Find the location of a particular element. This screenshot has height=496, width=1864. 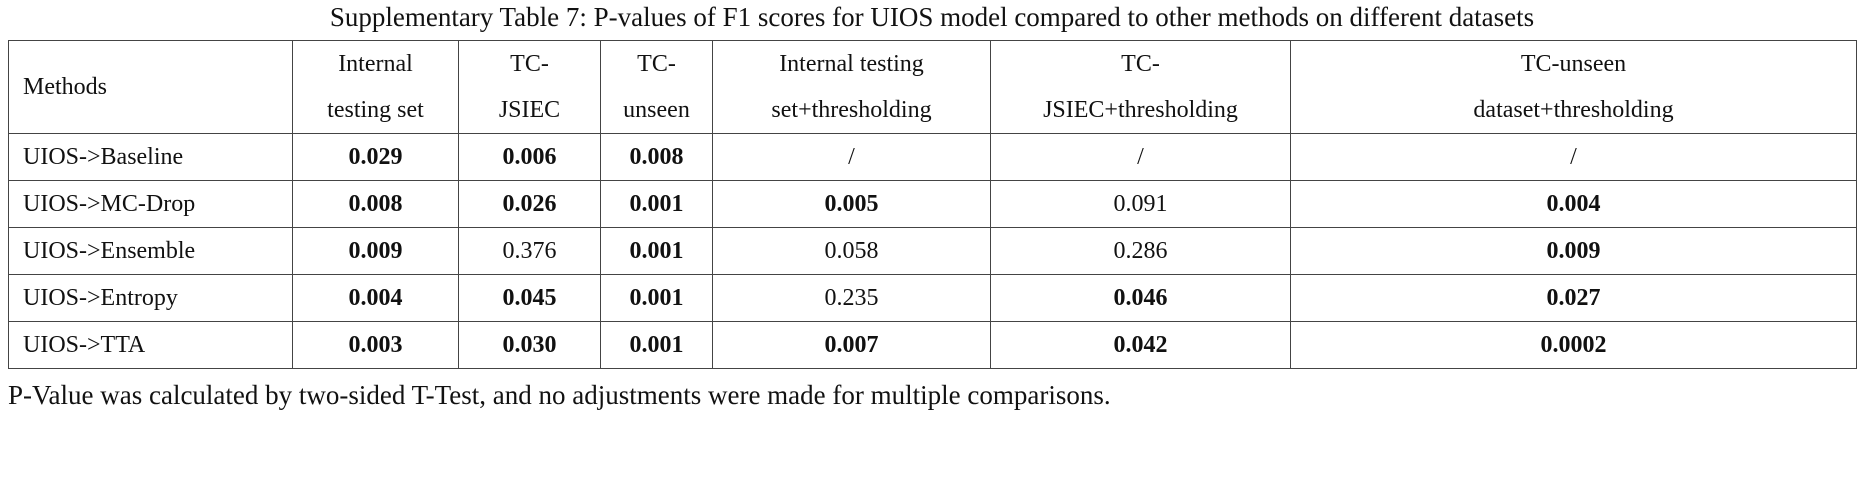

value-cell: 0.027 is located at coordinates (1573, 298).